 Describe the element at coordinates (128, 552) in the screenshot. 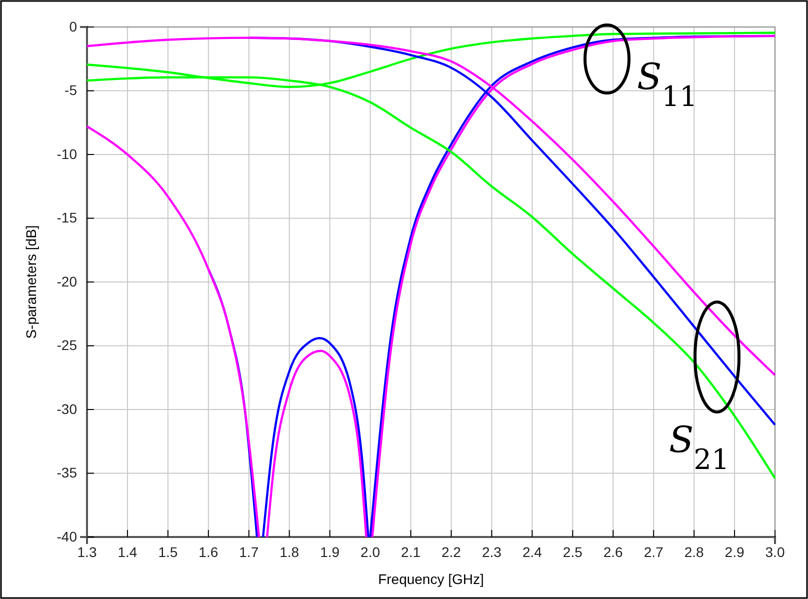

I see `x-tick-label: 1.4` at that location.